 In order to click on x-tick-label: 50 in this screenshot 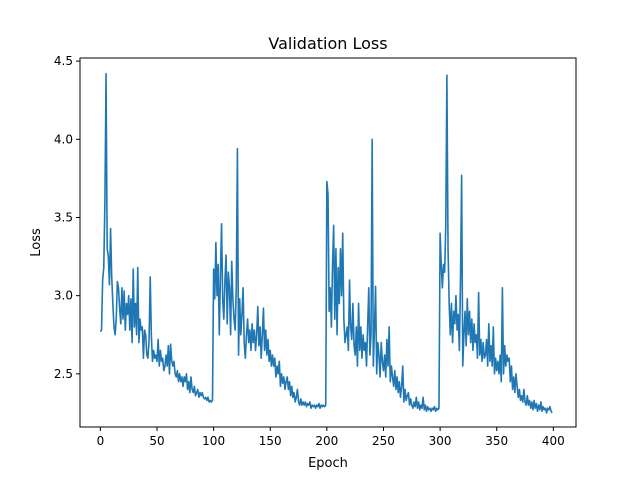, I will do `click(156, 441)`.